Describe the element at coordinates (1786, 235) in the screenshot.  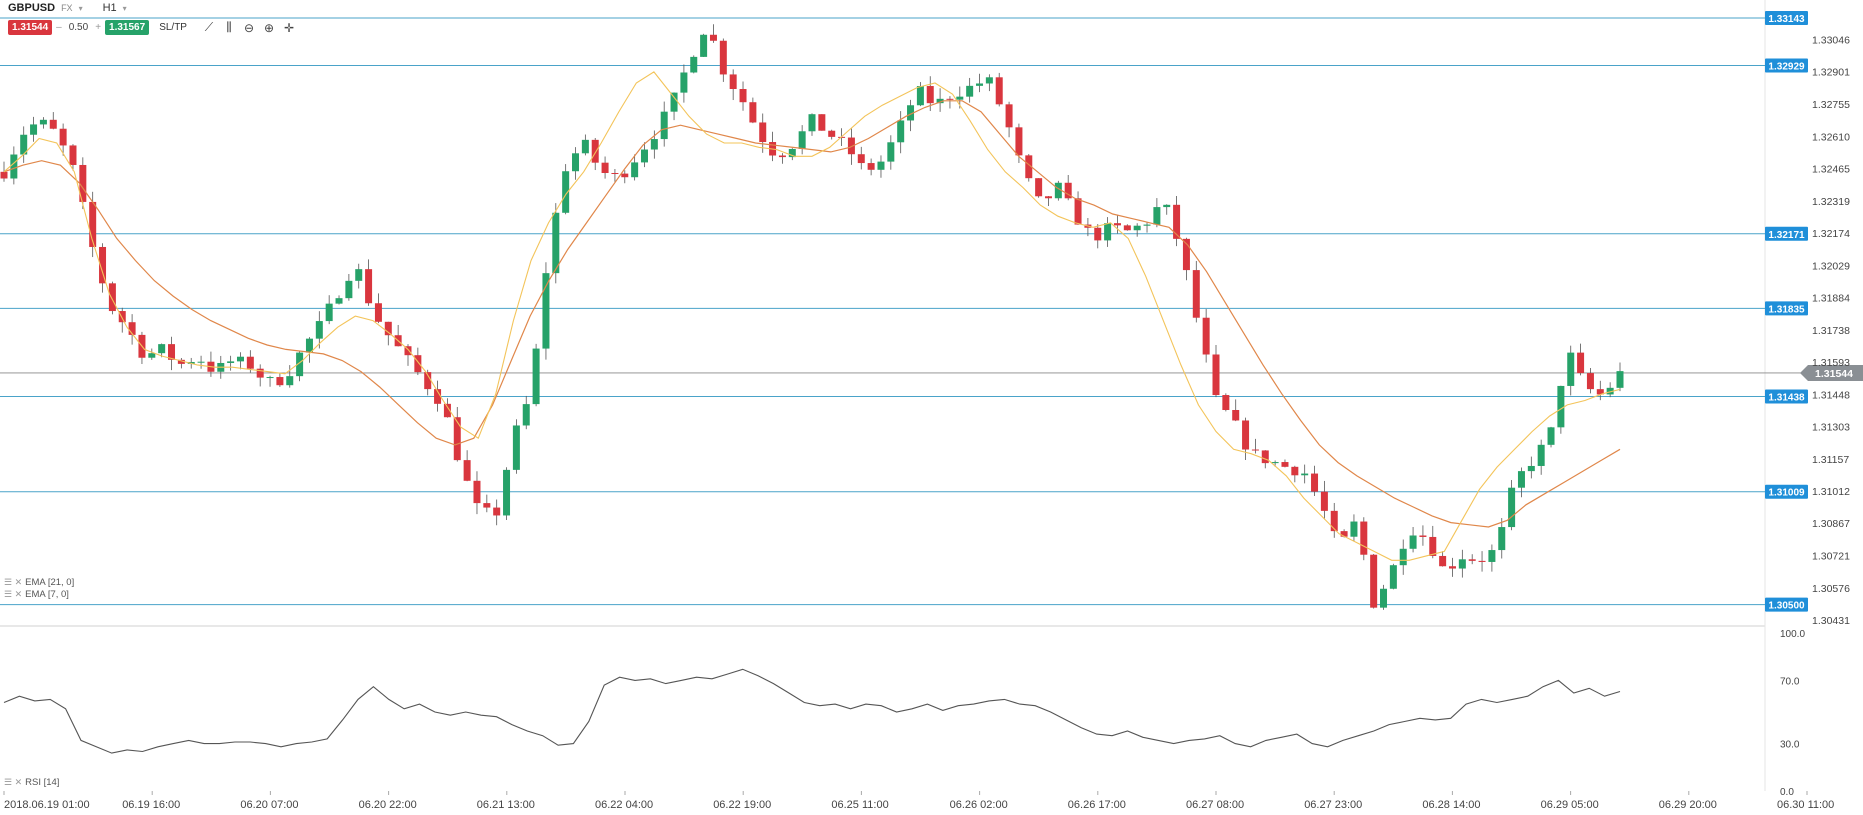
I see `horizontal-line-label: 1.32171` at that location.